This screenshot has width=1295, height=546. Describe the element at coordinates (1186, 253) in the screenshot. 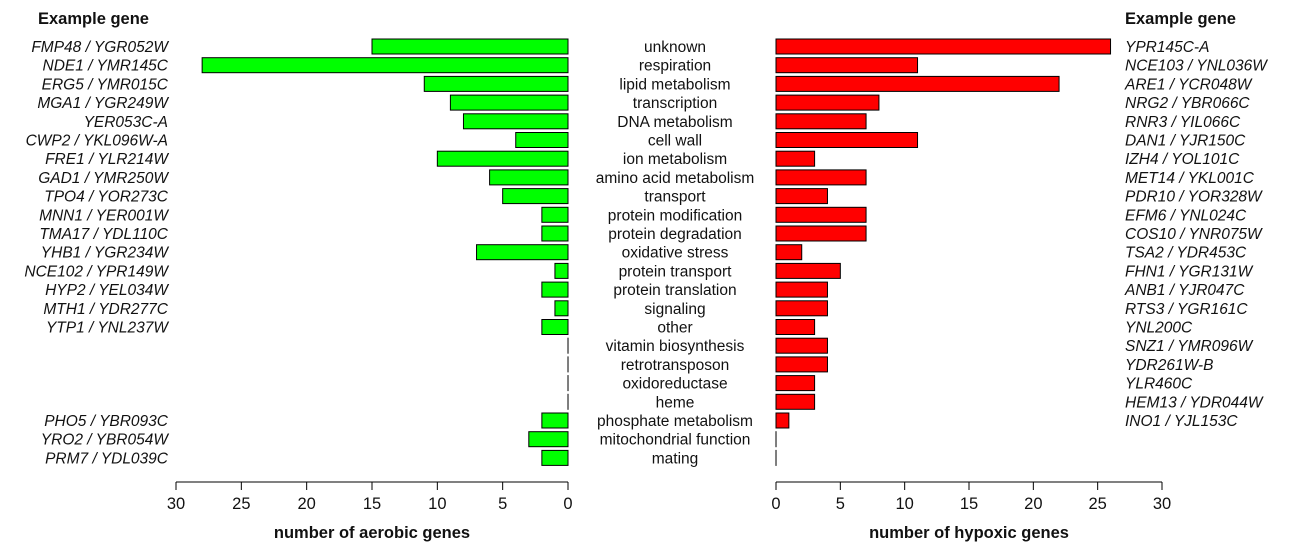

I see `hypoxic-example-gene: TSA2 / YDR453C` at that location.